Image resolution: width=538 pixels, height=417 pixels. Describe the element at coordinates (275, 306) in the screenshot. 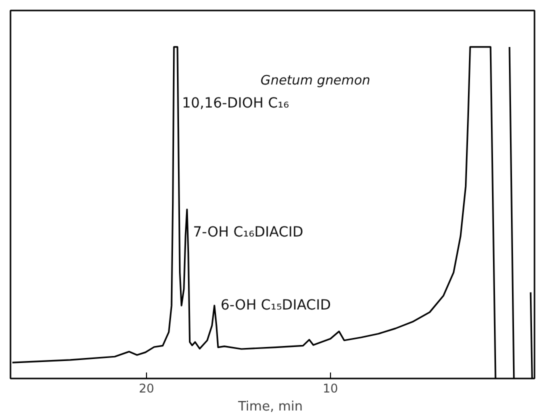

I see `annotation: 6-OH C₁₅DIACID` at that location.